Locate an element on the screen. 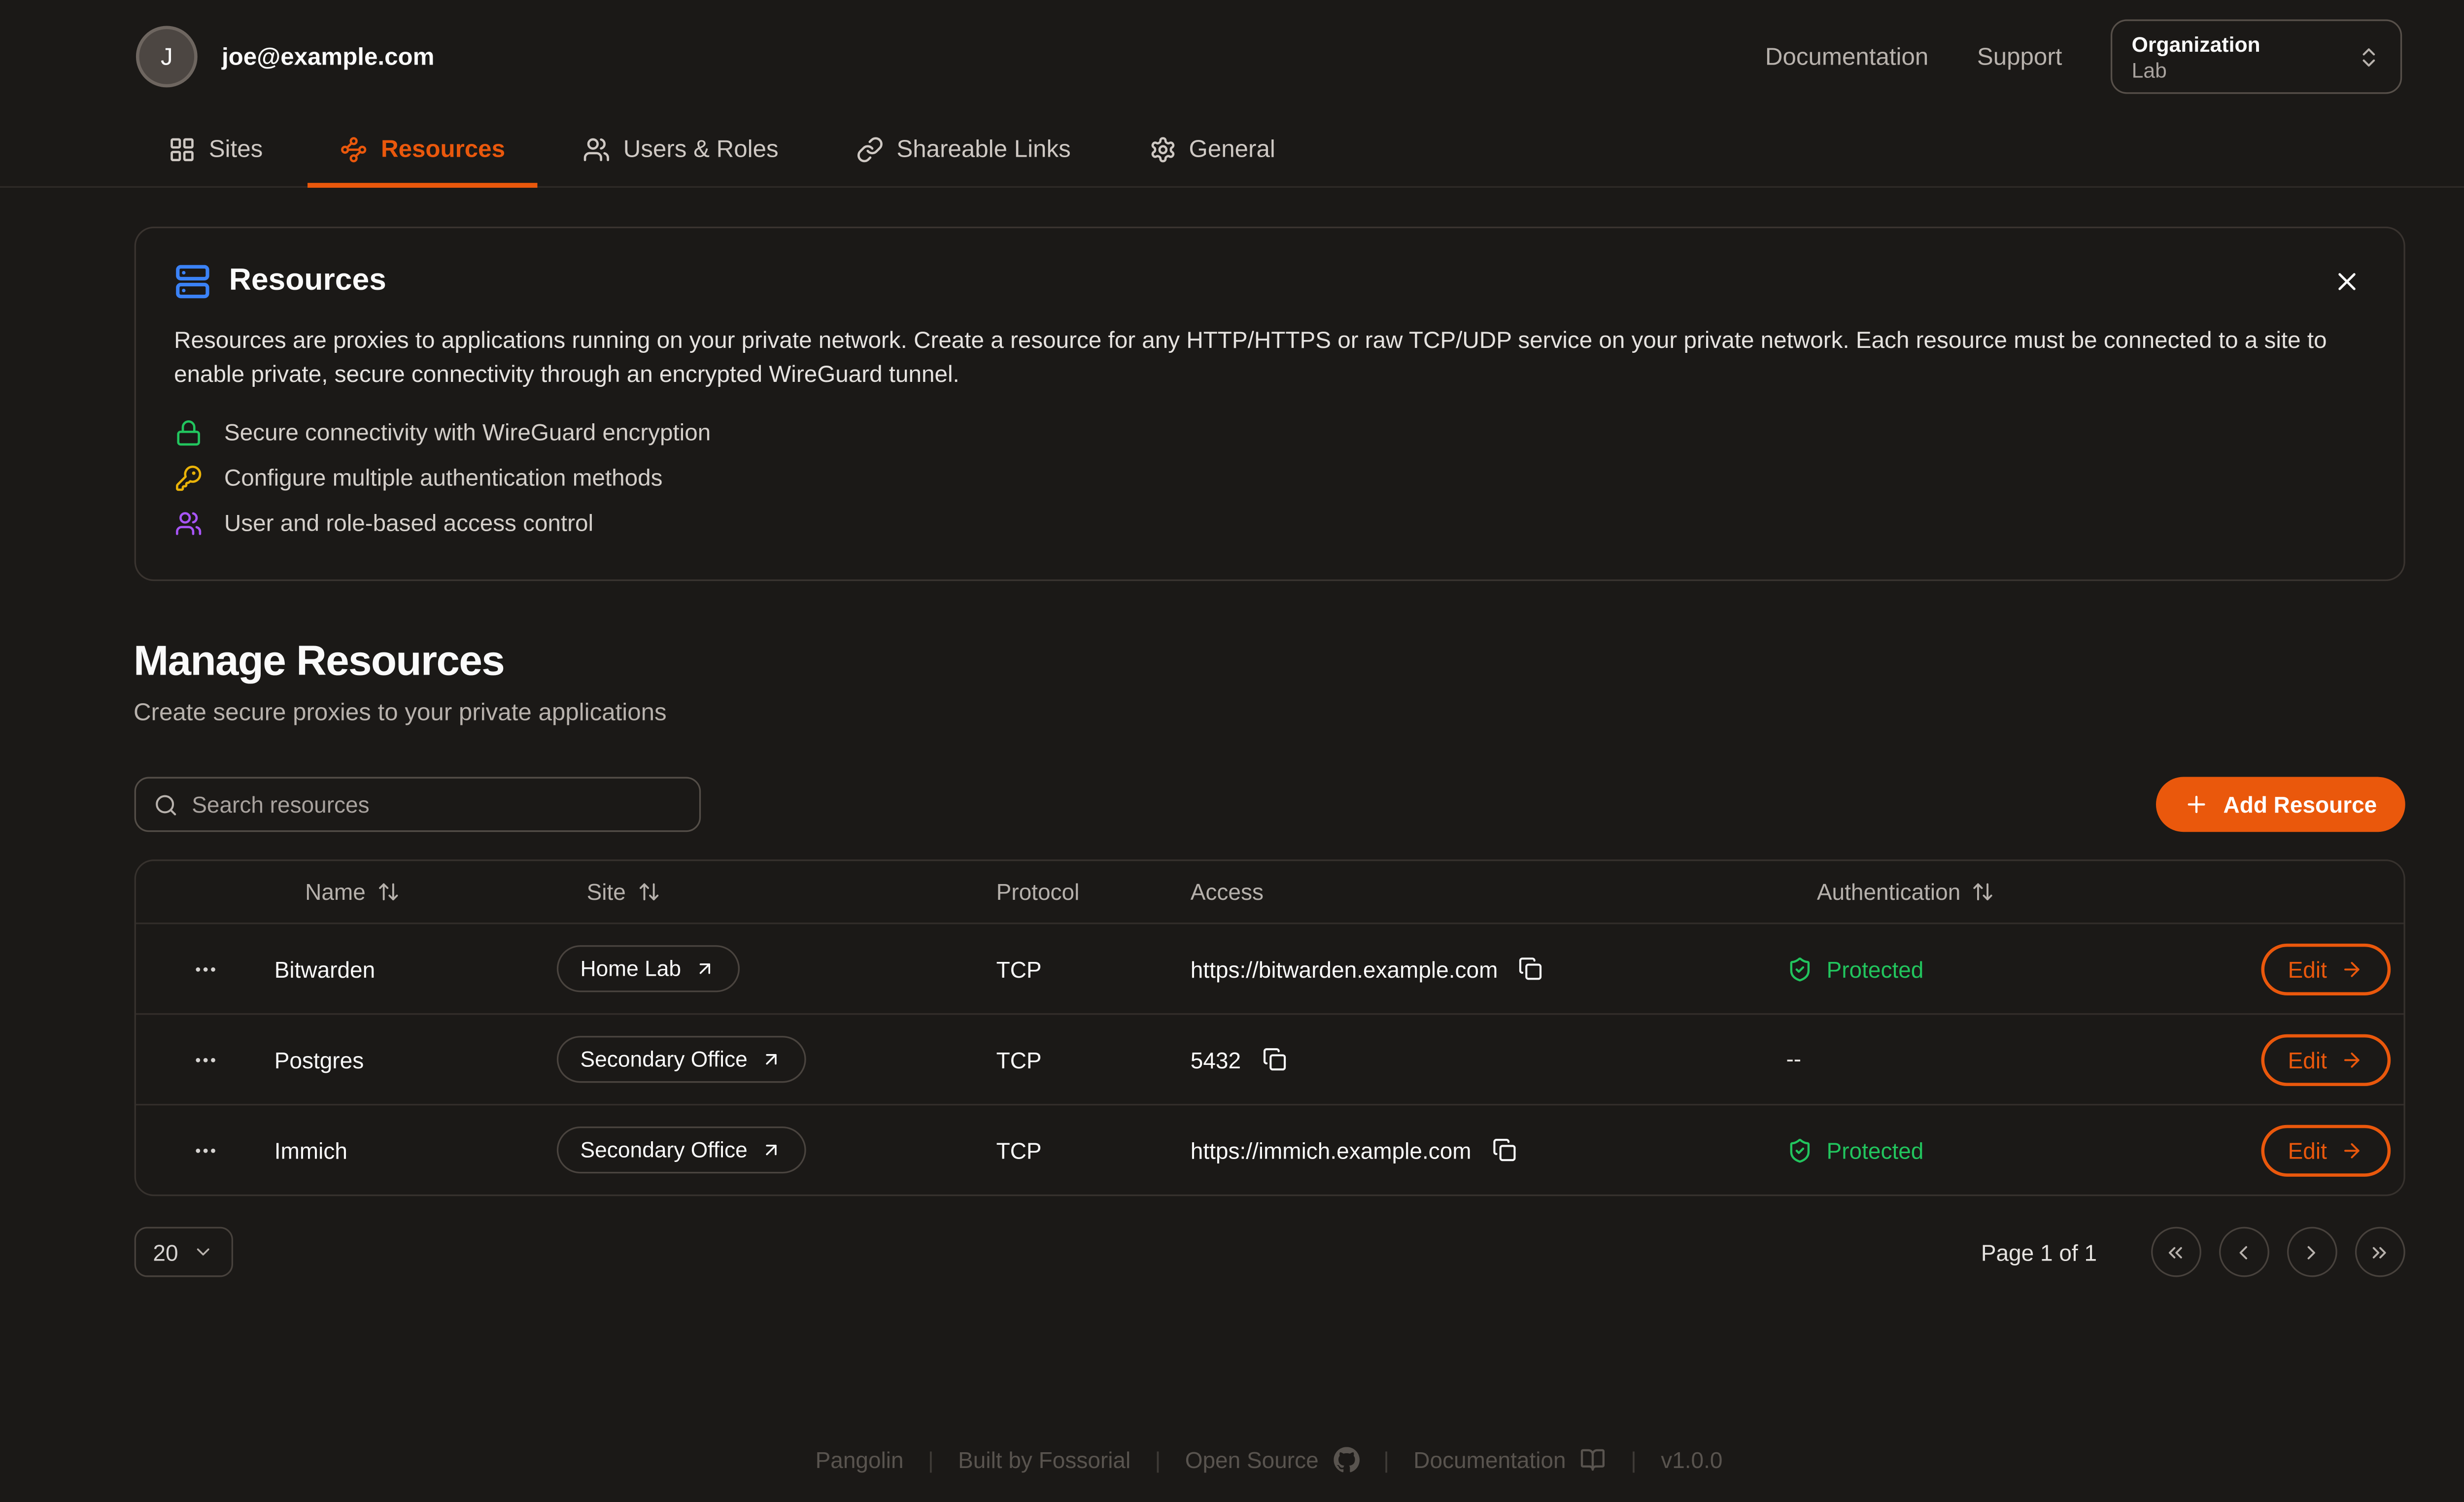  column-header-site: Site is located at coordinates (776, 892).